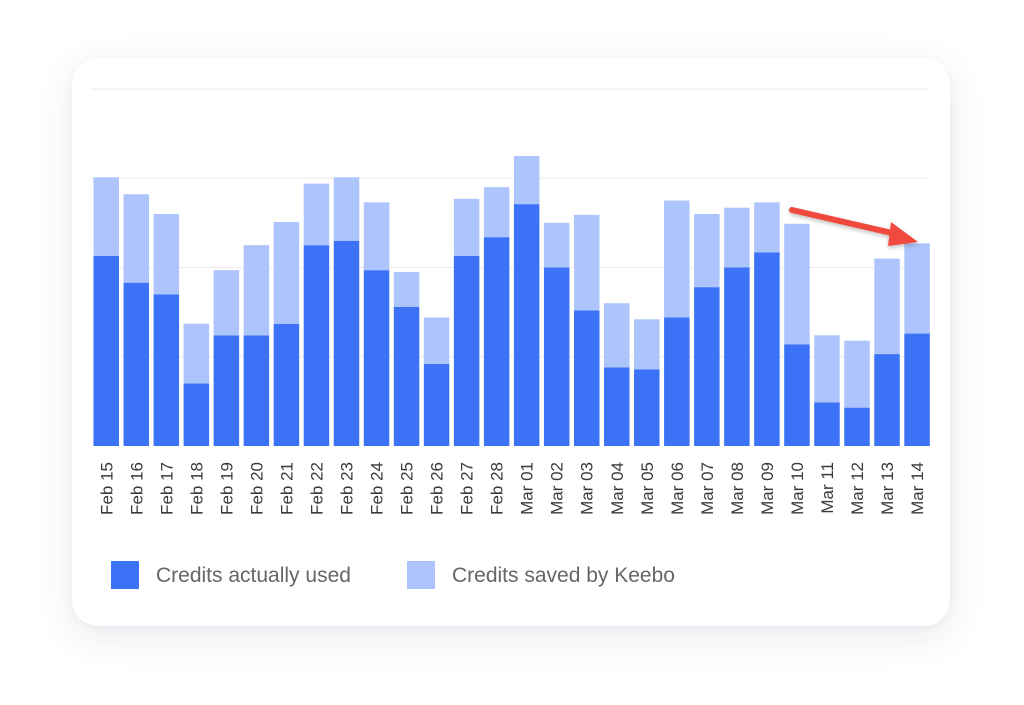  What do you see at coordinates (587, 488) in the screenshot?
I see `x-tick-label: Mar 03` at bounding box center [587, 488].